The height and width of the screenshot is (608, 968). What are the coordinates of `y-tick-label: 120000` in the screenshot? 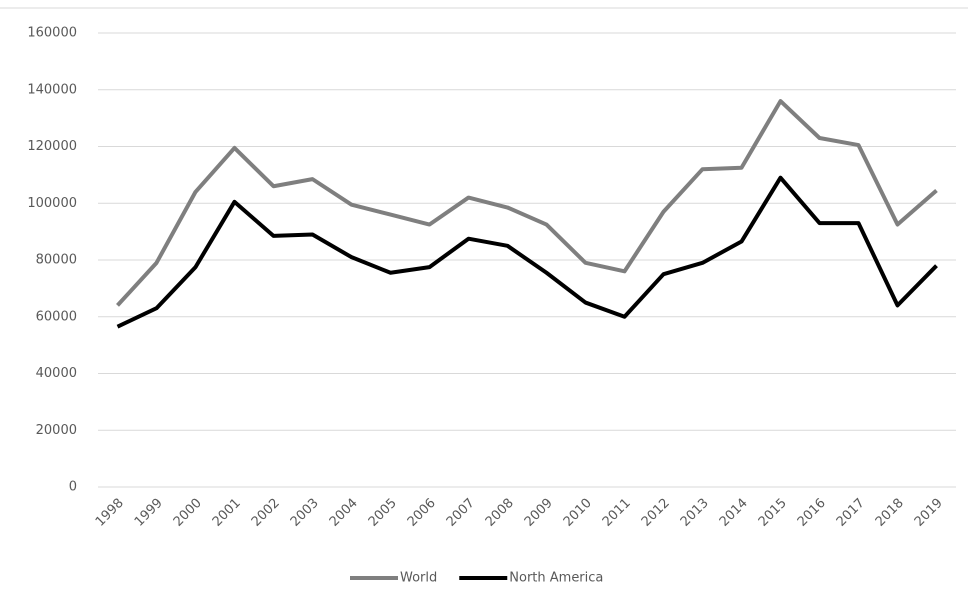 It's located at (52, 146).